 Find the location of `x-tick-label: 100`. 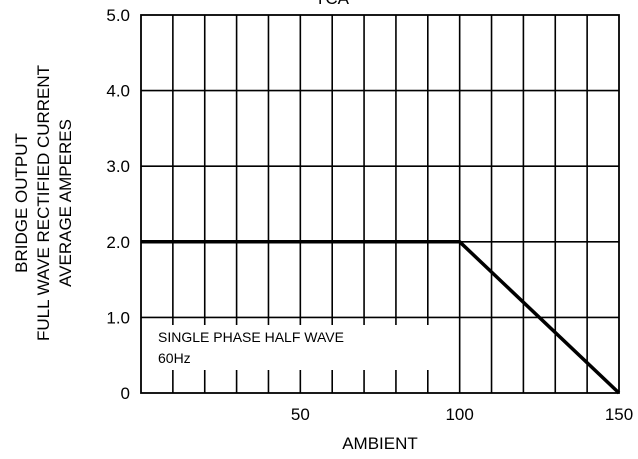

x-tick-label: 100 is located at coordinates (459, 414).